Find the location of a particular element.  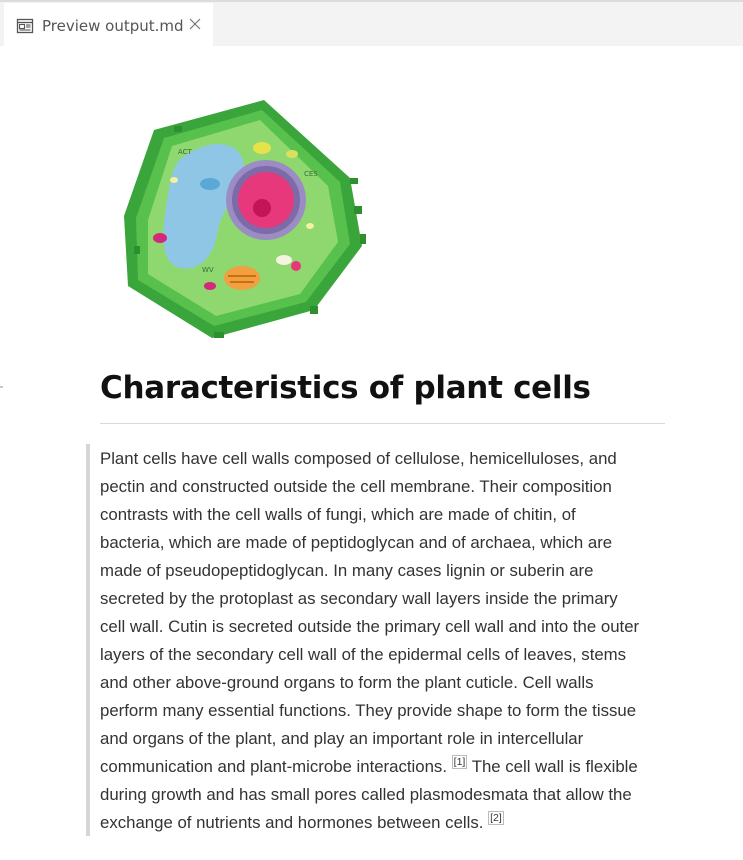

svg-text: CES is located at coordinates (311, 174).